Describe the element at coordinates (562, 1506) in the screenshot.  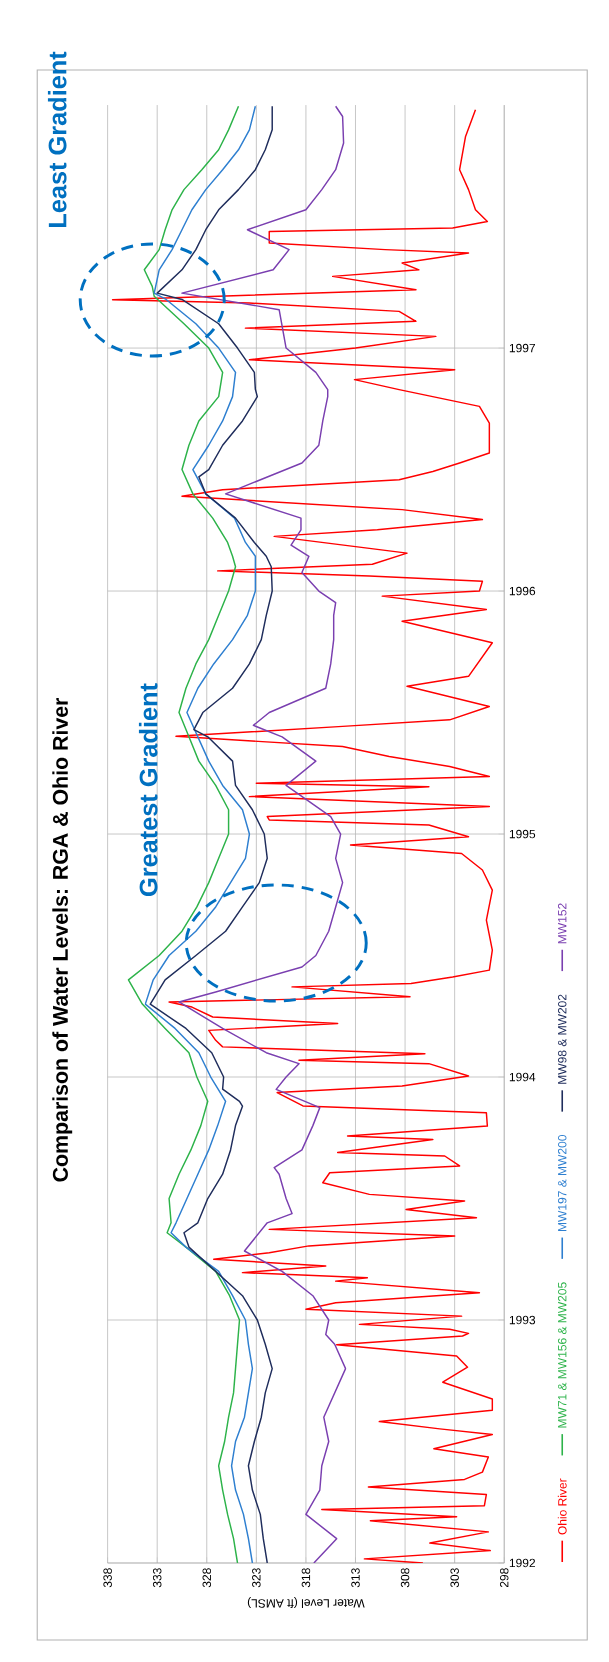
I see `text: Ohio River` at that location.